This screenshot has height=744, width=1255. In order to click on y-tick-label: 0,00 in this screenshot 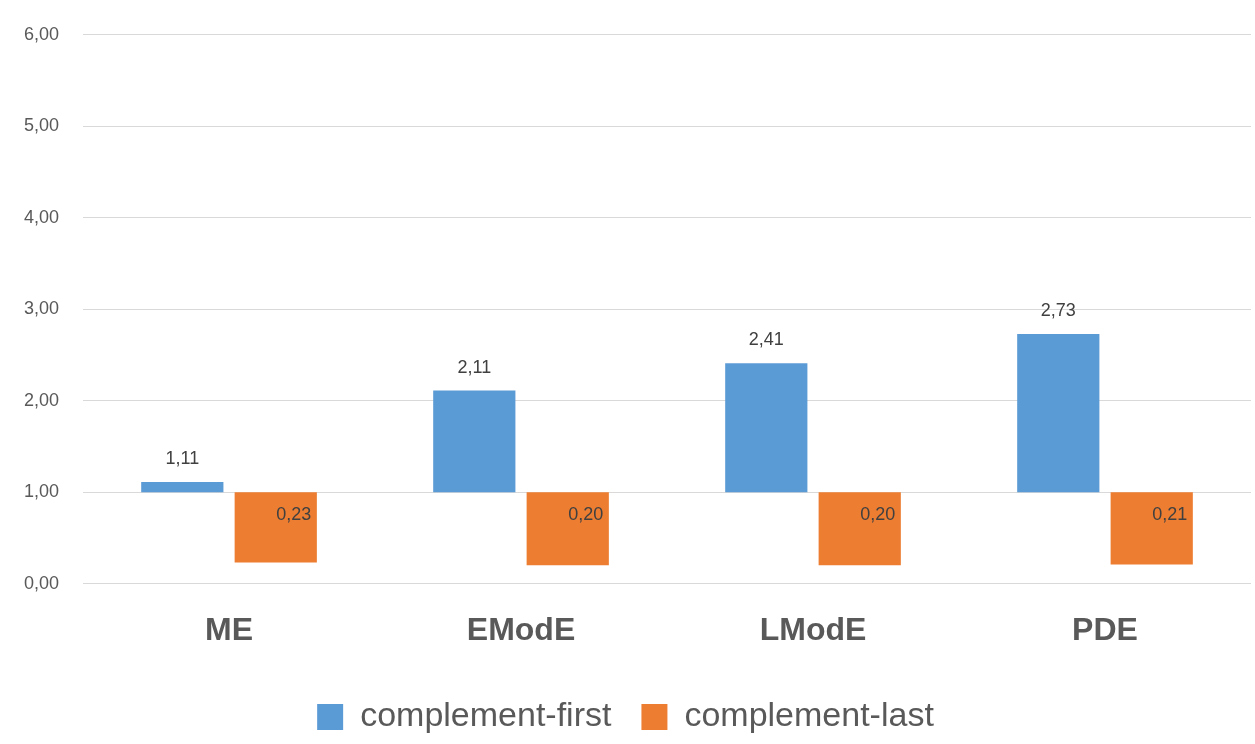, I will do `click(41, 582)`.